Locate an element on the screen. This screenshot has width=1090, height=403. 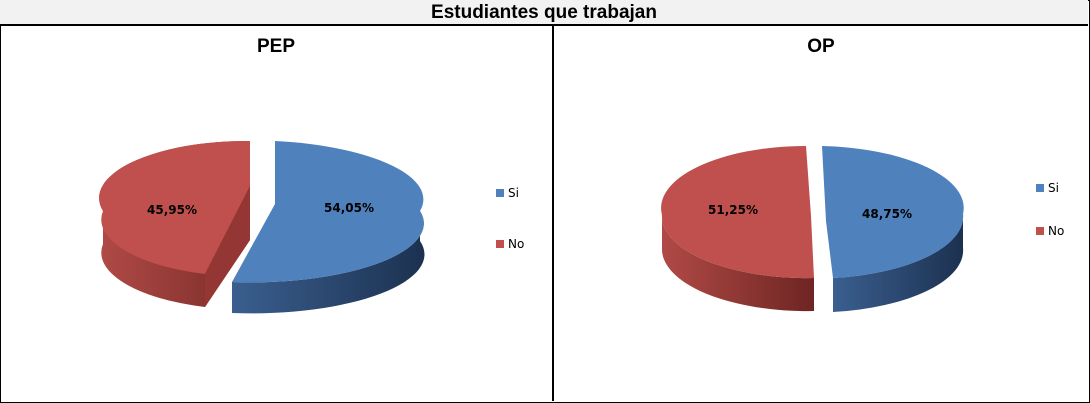
slice-si-pep is located at coordinates (328, 227).